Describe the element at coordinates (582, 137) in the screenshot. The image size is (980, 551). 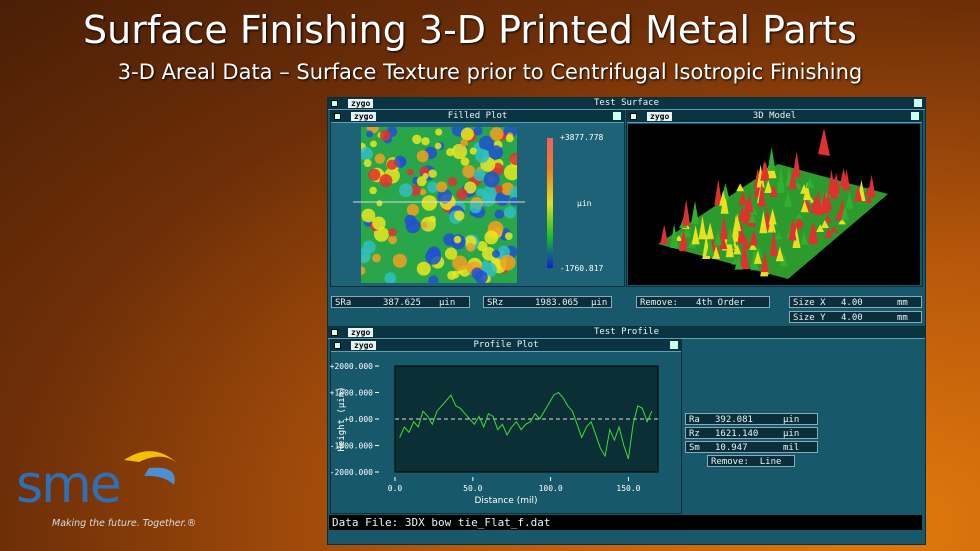
I see `scale-max: +3877.778` at that location.